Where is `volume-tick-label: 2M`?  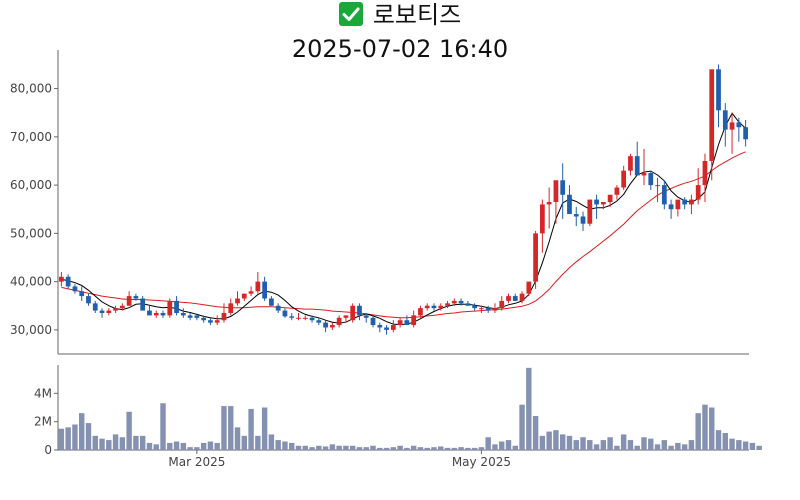 volume-tick-label: 2M is located at coordinates (43, 422).